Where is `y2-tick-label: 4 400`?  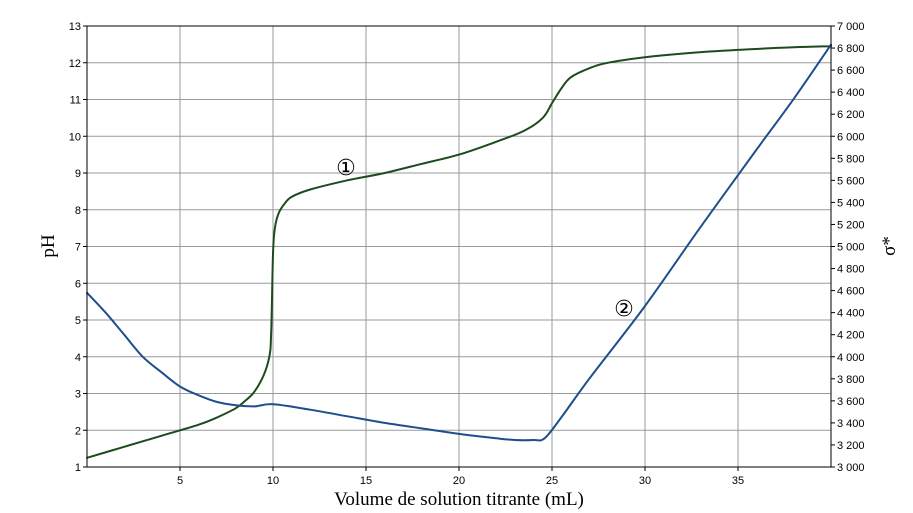 y2-tick-label: 4 400 is located at coordinates (851, 314).